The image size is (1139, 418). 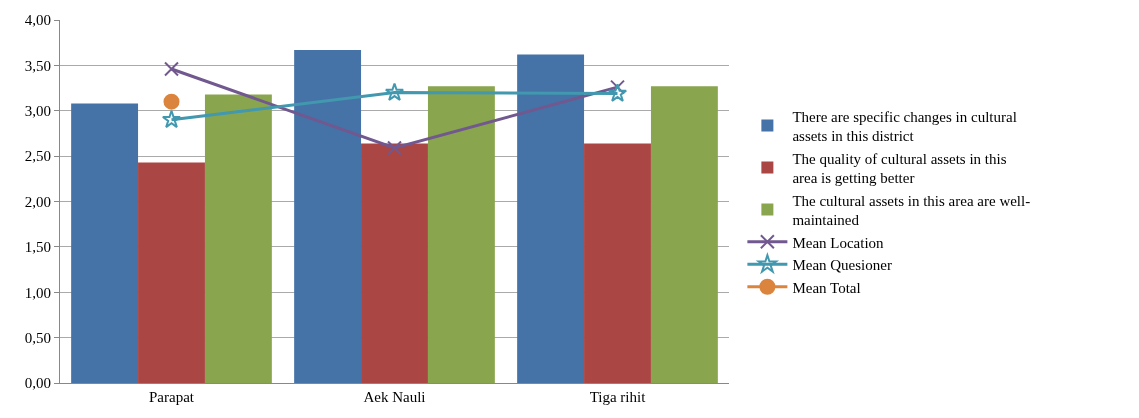 I want to click on legend-label: Mean Location, so click(x=838, y=242).